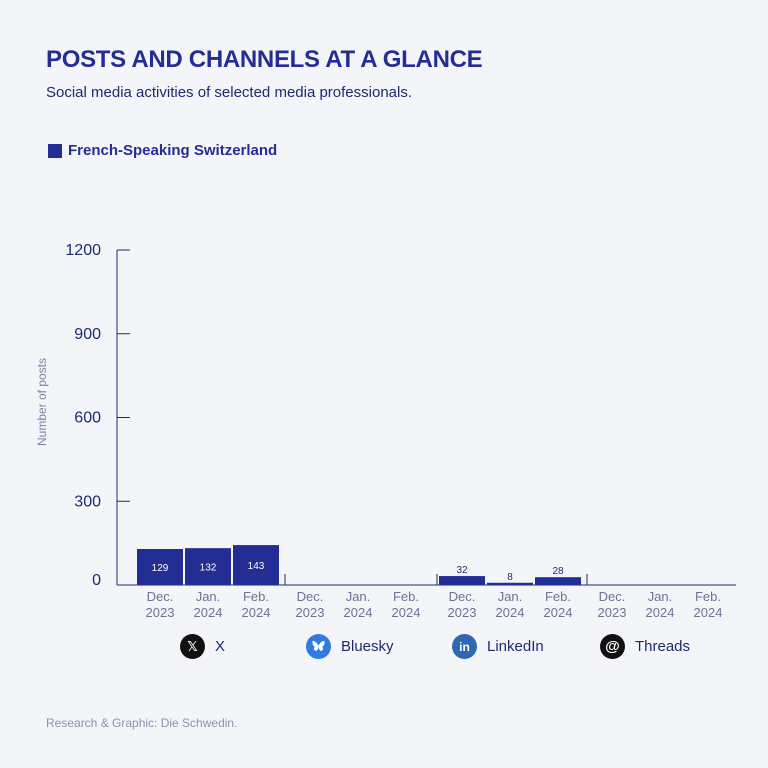 The width and height of the screenshot is (768, 768). What do you see at coordinates (663, 646) in the screenshot?
I see `platform-name: Threads` at bounding box center [663, 646].